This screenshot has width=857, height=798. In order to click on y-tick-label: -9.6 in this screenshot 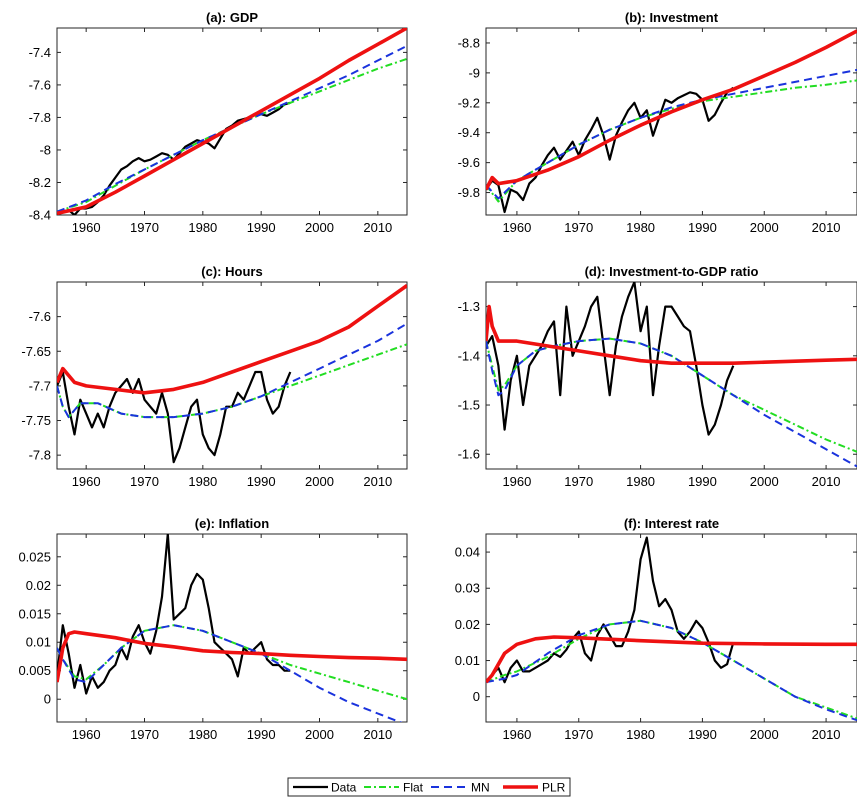, I will do `click(469, 162)`.